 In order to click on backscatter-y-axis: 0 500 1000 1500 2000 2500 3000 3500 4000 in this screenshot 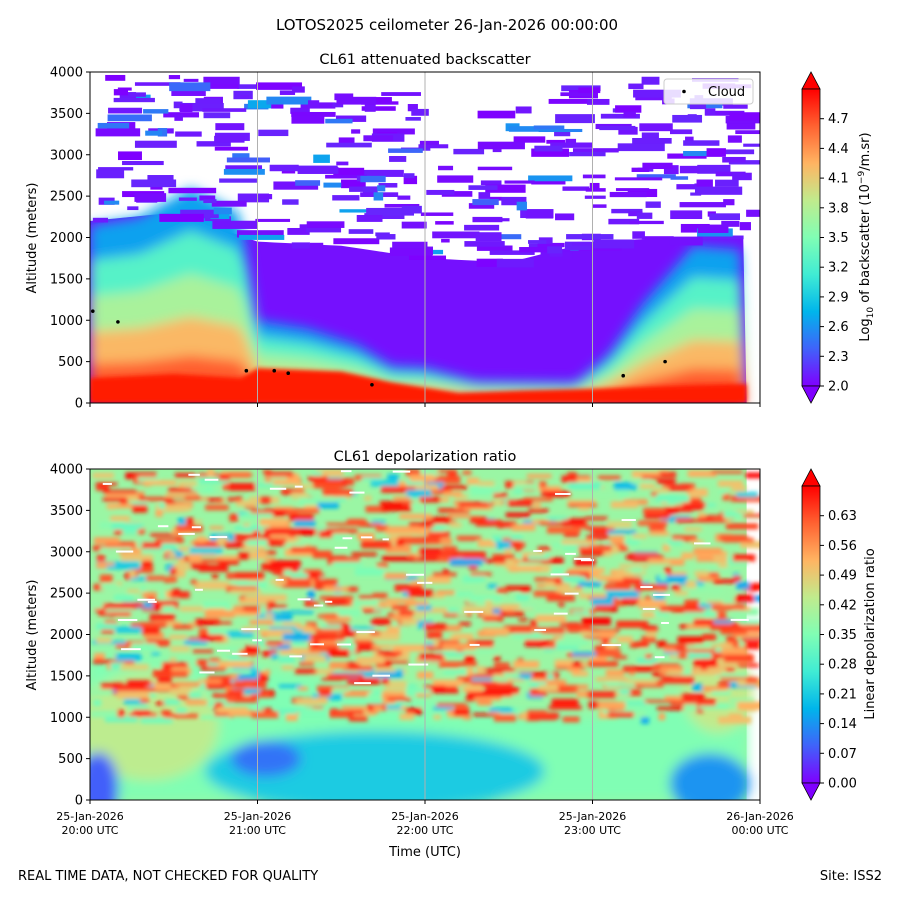, I will do `click(70, 239)`.